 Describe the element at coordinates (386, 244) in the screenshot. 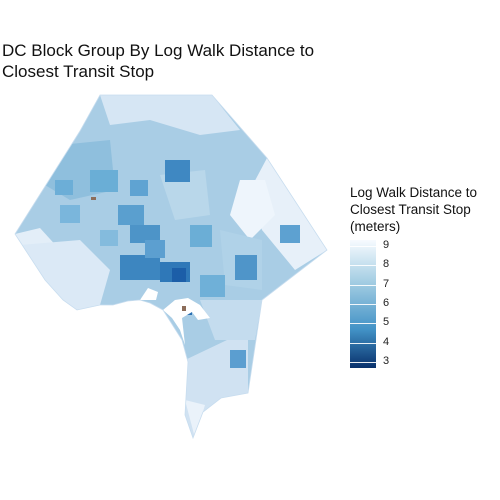

I see `legend-tick-label: 9` at that location.